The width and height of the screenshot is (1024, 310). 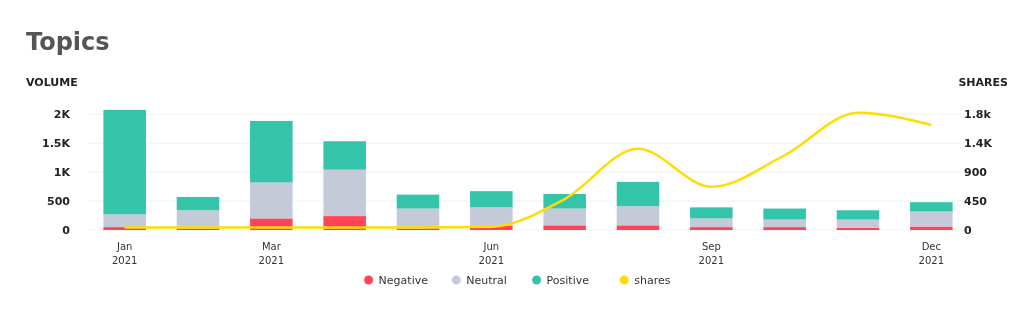 I want to click on y-tick-label: 1K, so click(x=62, y=172).